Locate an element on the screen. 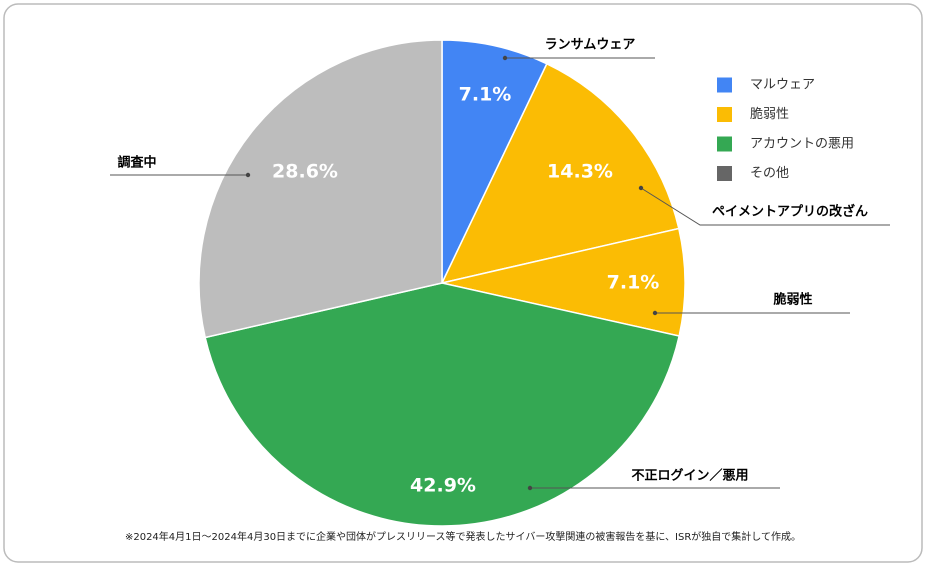  data-label: 42.9% is located at coordinates (443, 486).